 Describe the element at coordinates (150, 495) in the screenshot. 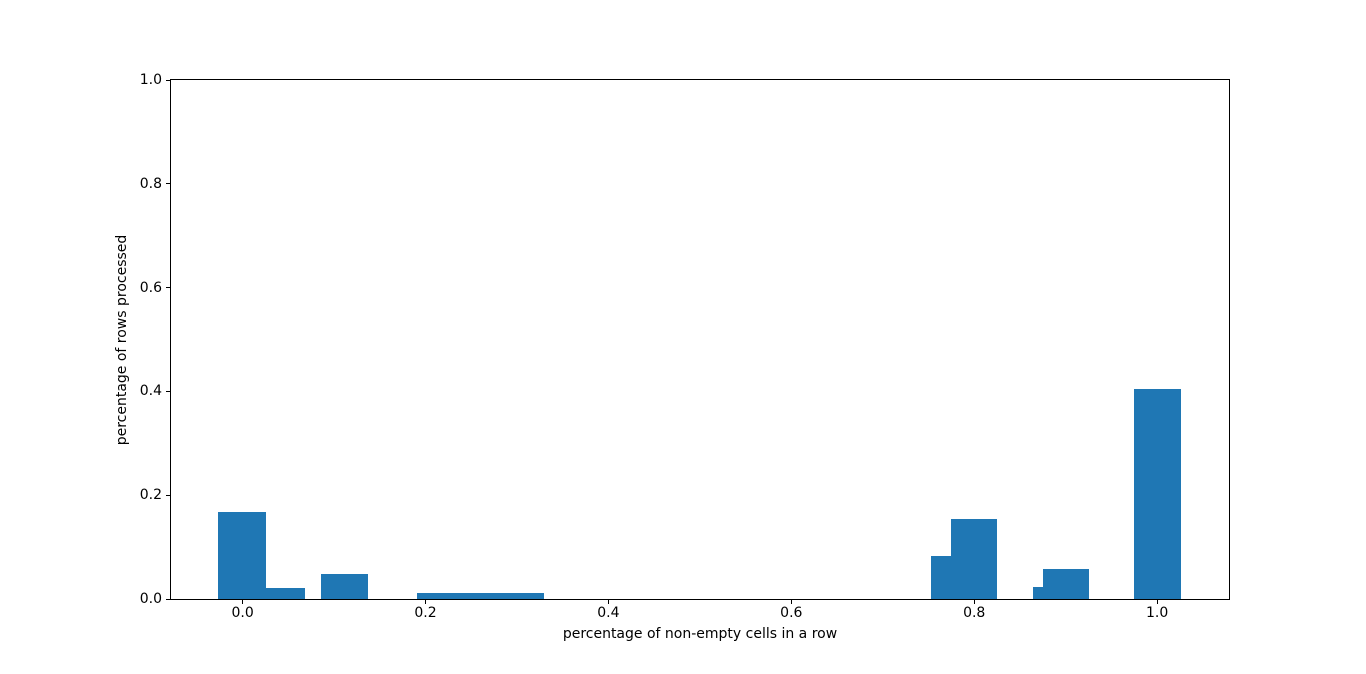

I see `y-tick-label: 0.2` at that location.